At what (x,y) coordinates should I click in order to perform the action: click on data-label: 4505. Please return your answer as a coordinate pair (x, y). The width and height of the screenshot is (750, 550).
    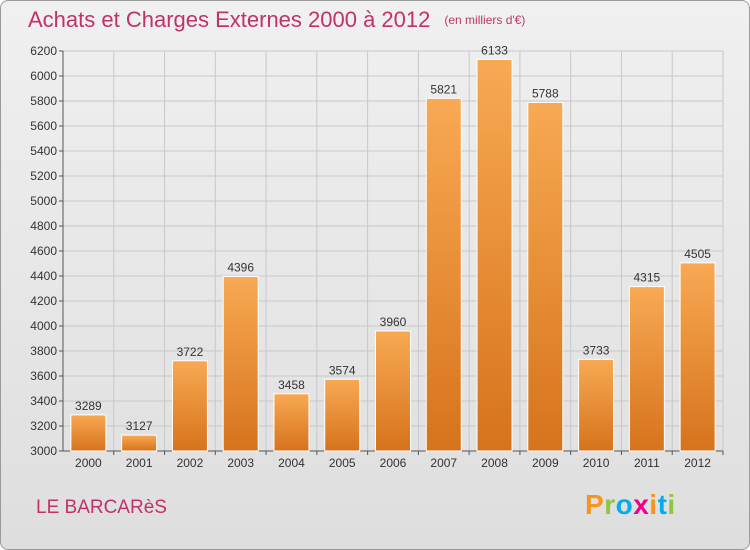
    Looking at the image, I should click on (697, 254).